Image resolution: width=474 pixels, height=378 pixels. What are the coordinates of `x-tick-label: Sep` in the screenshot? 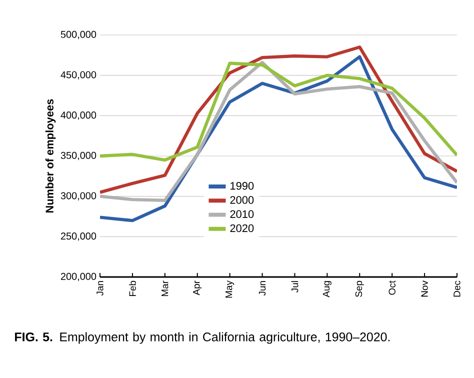 It's located at (359, 288).